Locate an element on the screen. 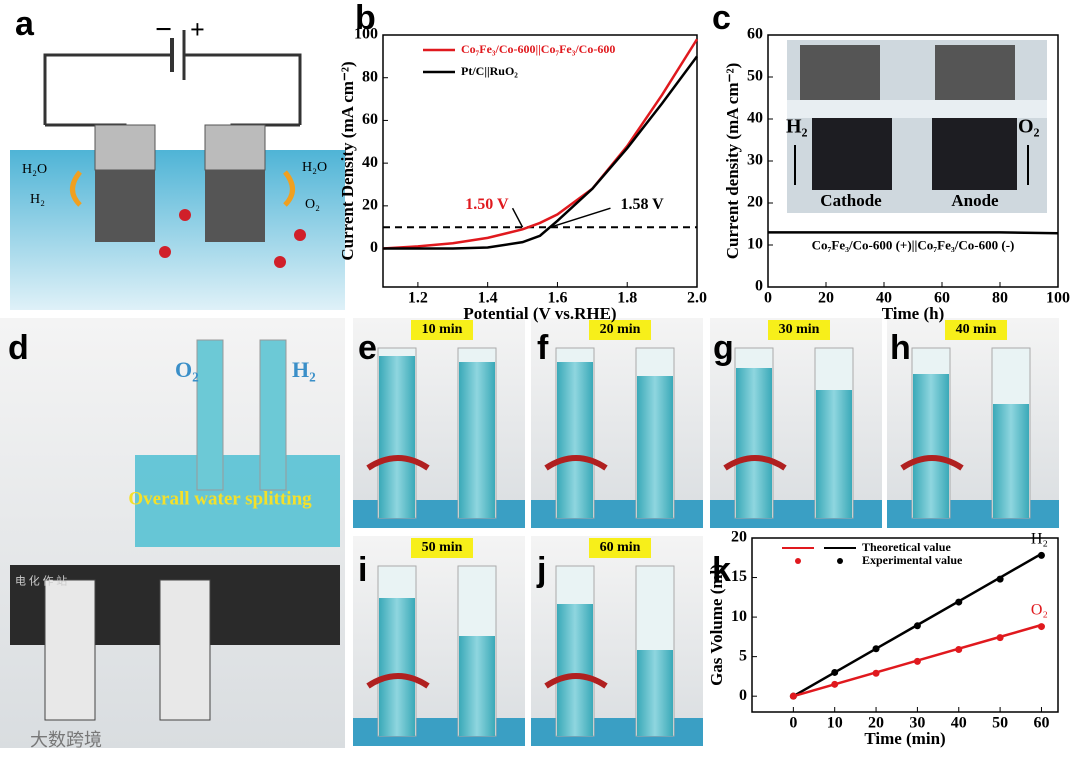  x-tick-label: 2.0 is located at coordinates (697, 298).